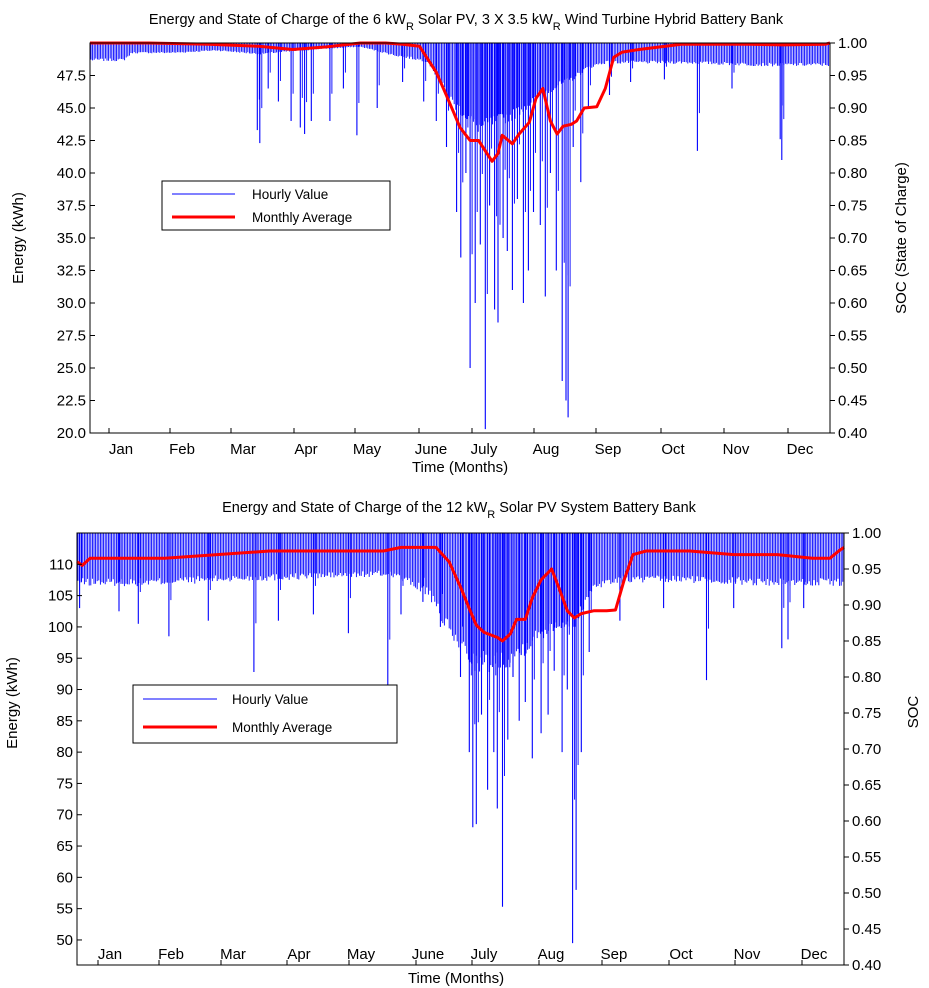 The image size is (929, 988). Describe the element at coordinates (608, 449) in the screenshot. I see `top-x-tick-label: Sep` at that location.